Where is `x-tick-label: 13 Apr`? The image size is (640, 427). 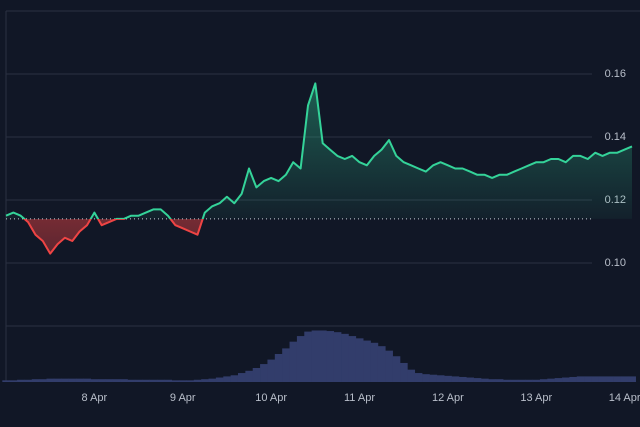 x-tick-label: 13 Apr is located at coordinates (536, 398).